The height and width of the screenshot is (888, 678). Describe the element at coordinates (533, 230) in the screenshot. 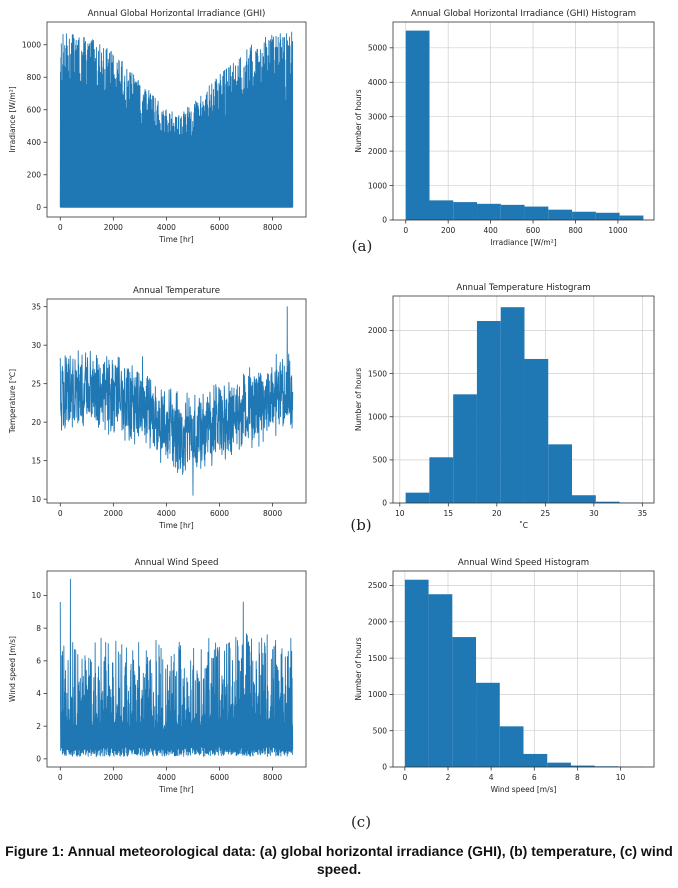

I see `x-tick-label: 600` at that location.